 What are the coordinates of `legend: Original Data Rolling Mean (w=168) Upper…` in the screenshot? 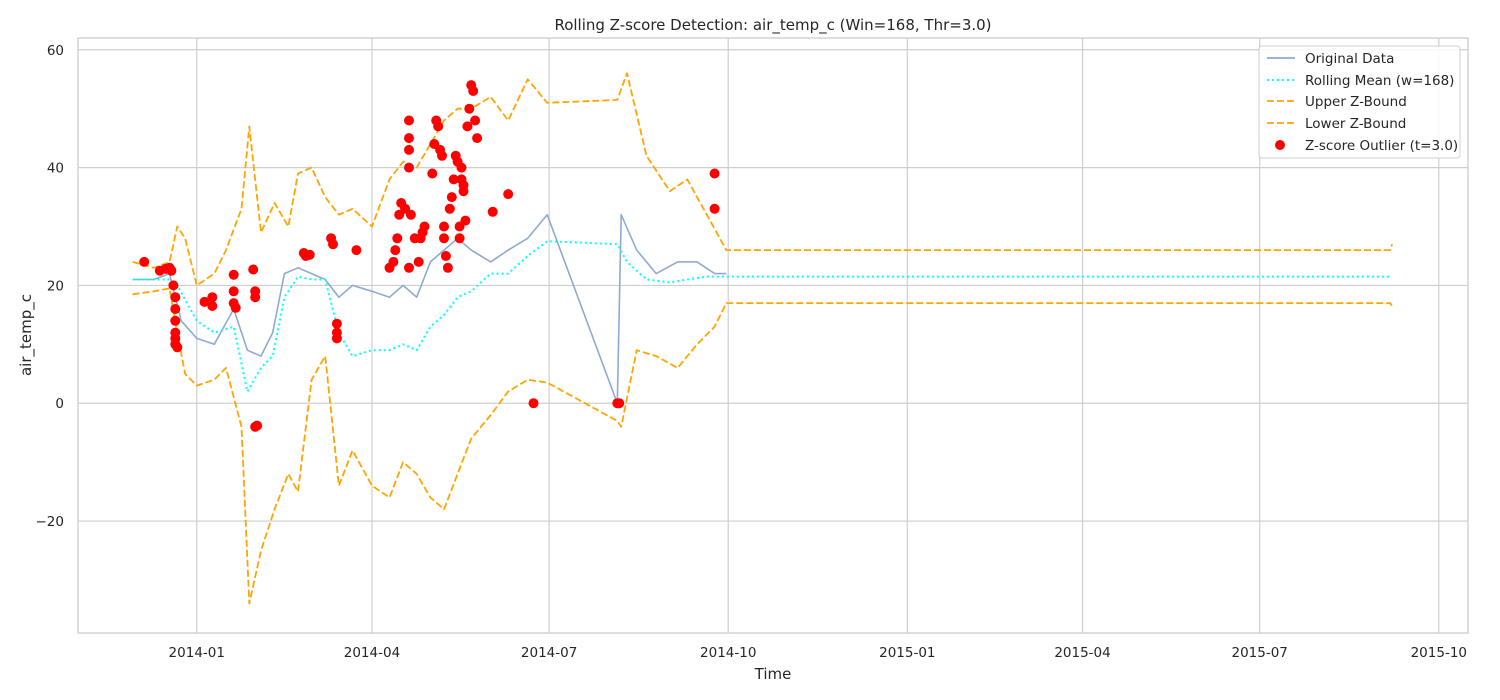 It's located at (1359, 102).